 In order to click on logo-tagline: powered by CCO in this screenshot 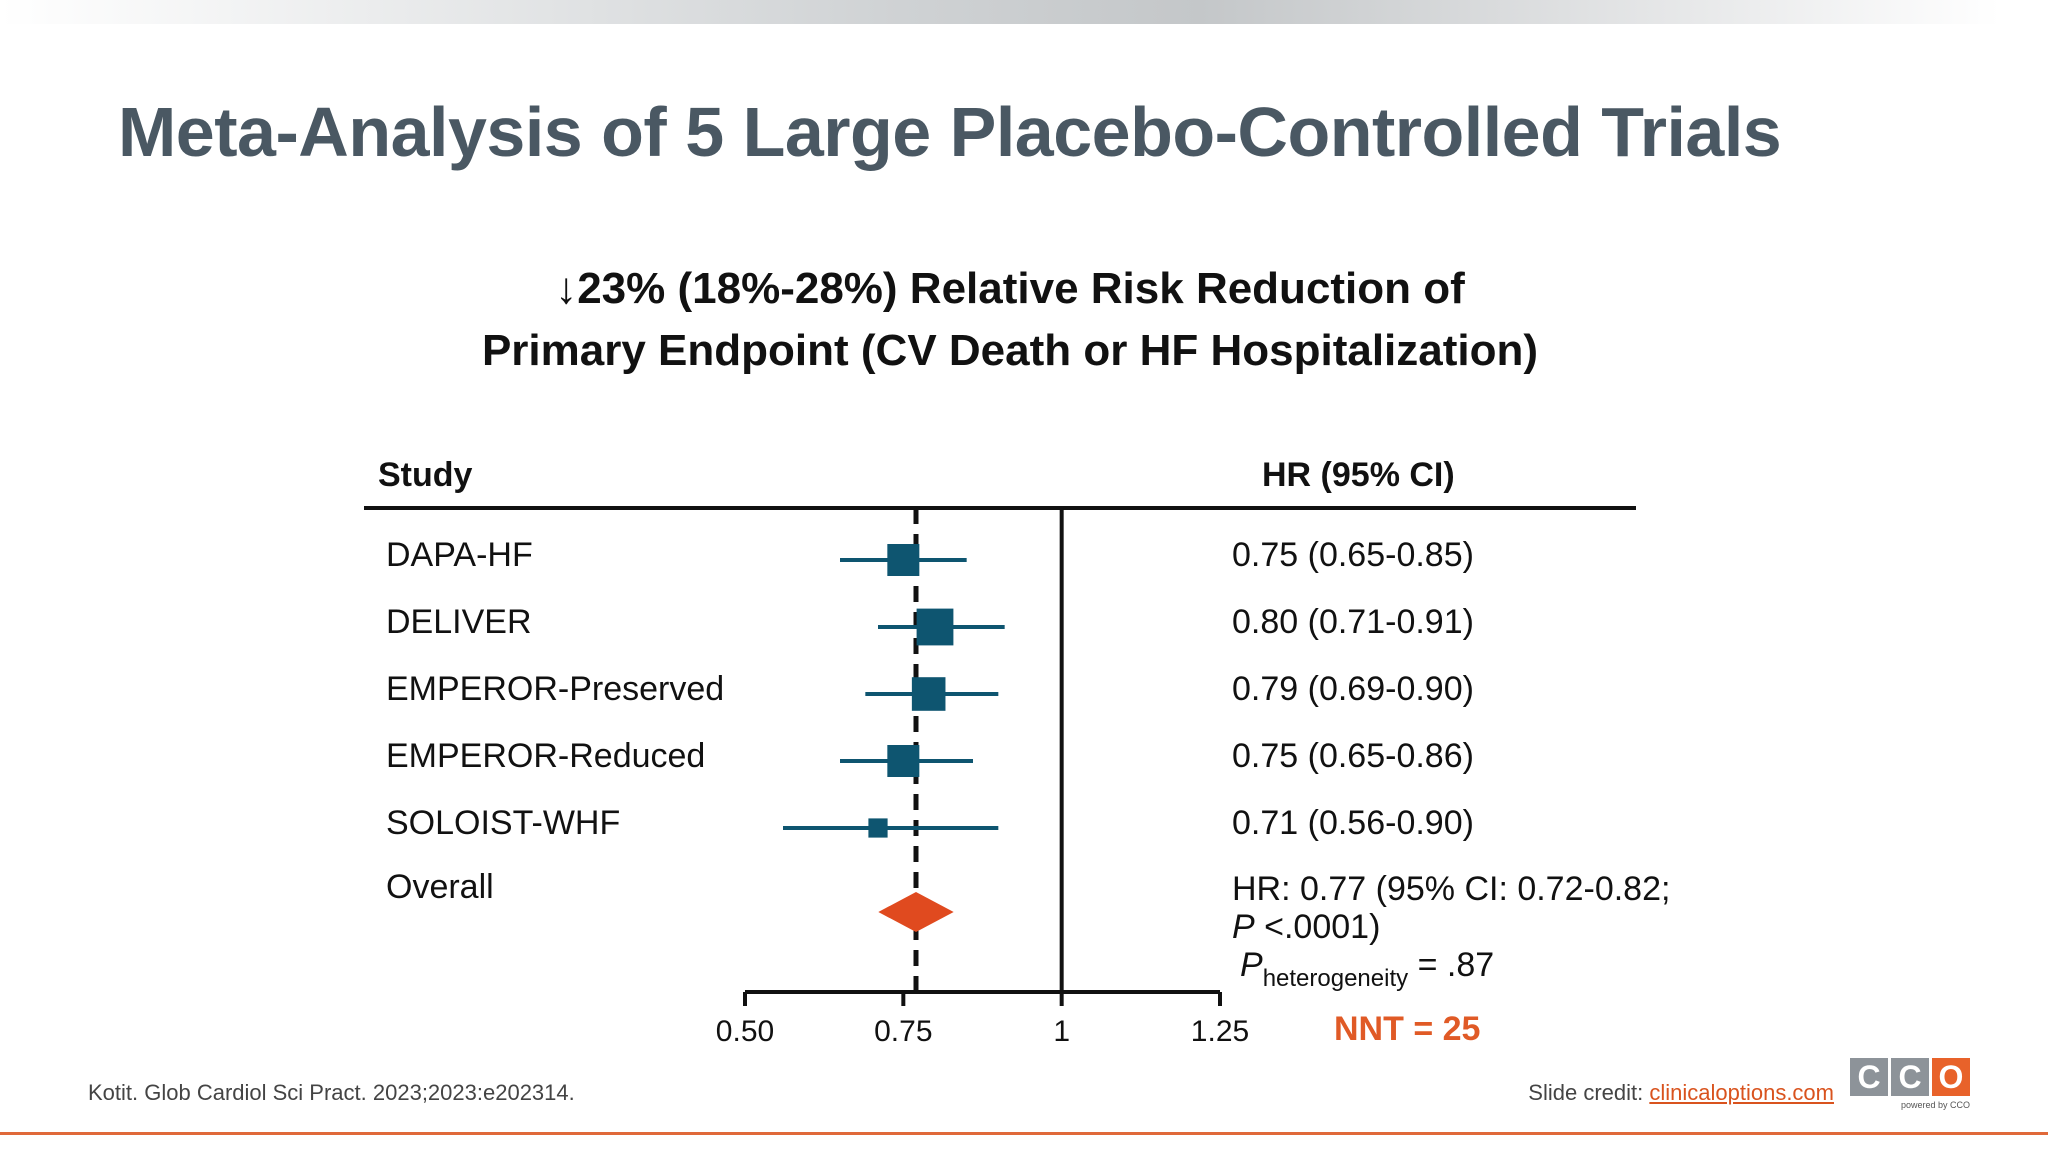, I will do `click(1935, 1105)`.